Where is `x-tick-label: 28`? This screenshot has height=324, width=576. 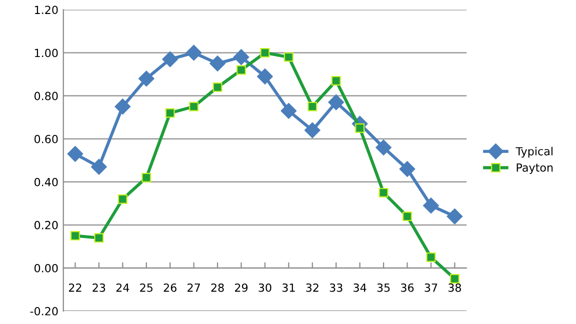 x-tick-label: 28 is located at coordinates (217, 287).